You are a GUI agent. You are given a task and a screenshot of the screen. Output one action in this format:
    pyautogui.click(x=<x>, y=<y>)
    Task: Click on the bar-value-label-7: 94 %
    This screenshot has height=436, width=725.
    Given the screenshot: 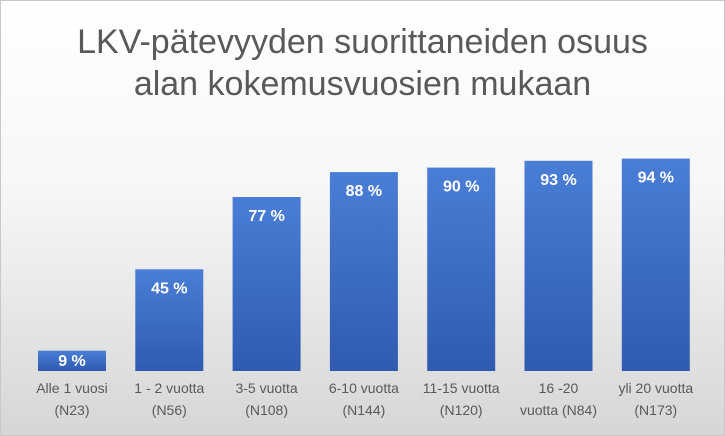 What is the action you would take?
    pyautogui.click(x=656, y=178)
    